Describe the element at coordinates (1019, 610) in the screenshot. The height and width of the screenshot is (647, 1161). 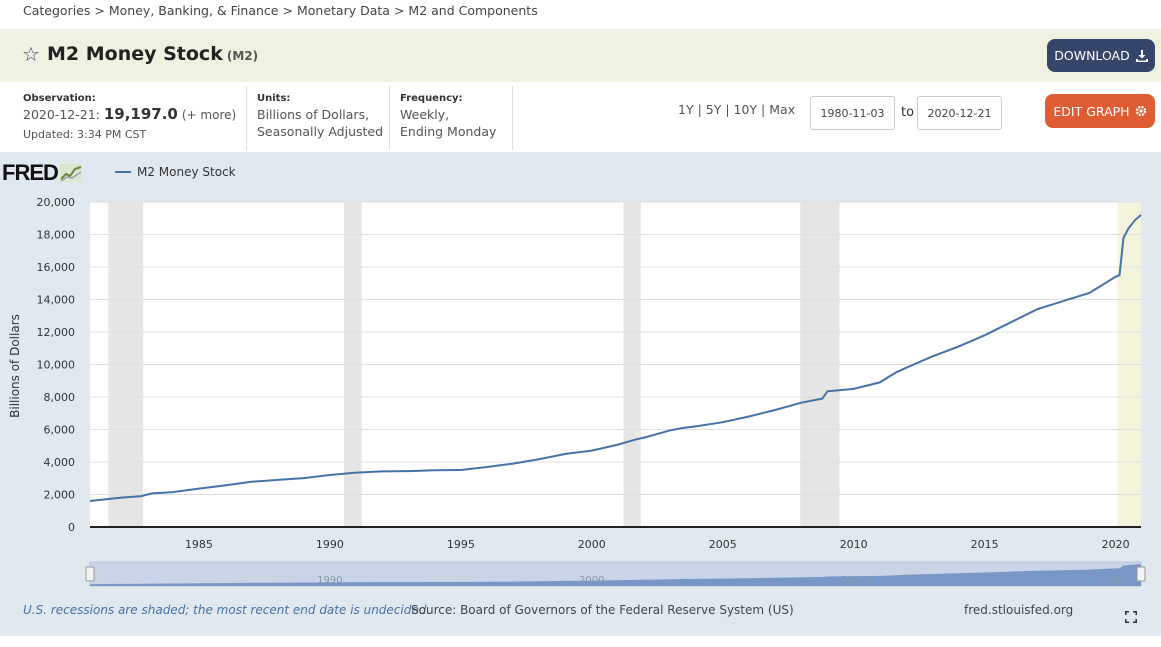
I see `site-link: fred.stlouisfed.org` at that location.